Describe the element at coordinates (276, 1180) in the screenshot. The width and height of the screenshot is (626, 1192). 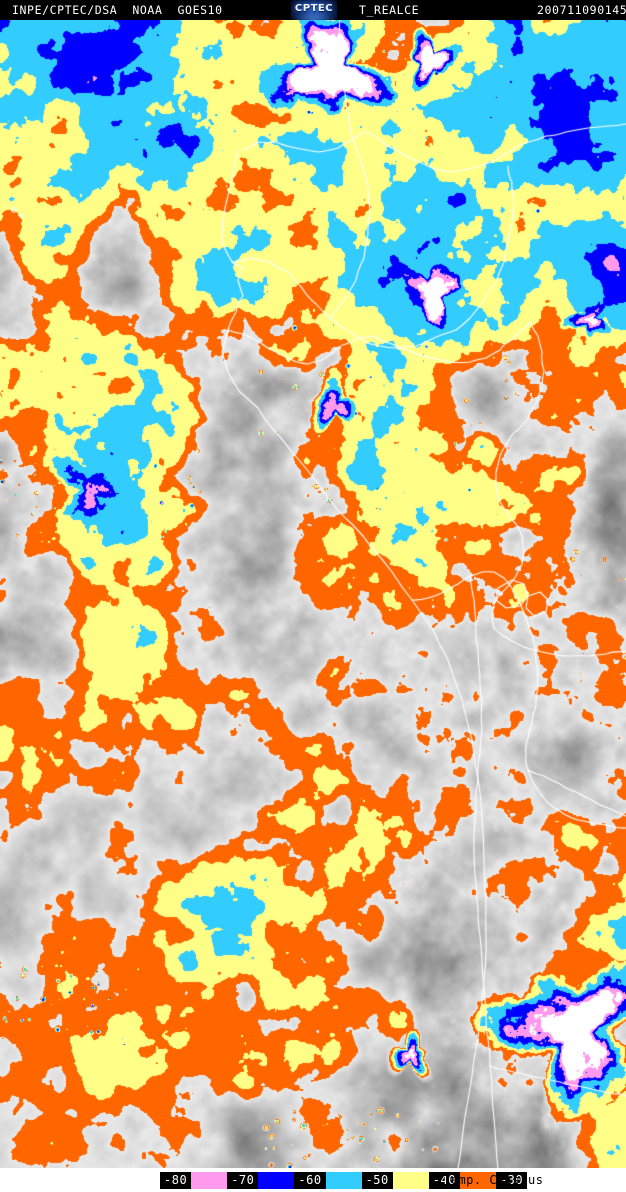
I see `legend-swatch-minus70` at that location.